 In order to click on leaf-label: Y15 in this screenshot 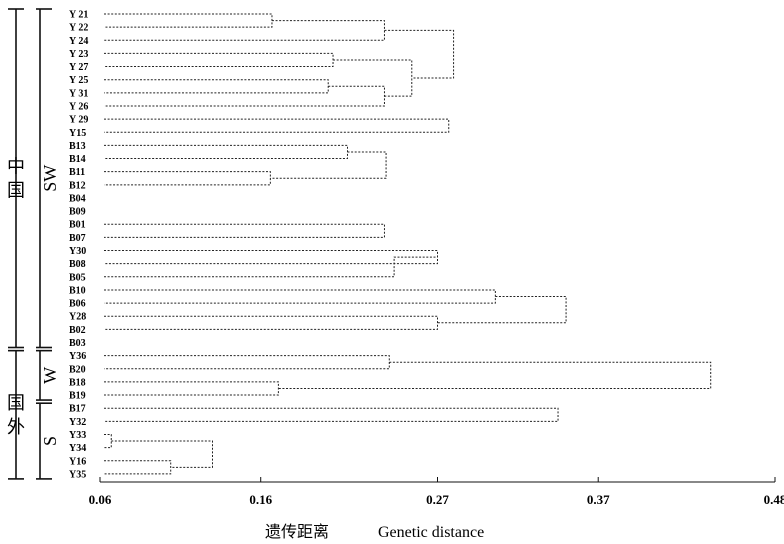, I will do `click(77, 133)`.